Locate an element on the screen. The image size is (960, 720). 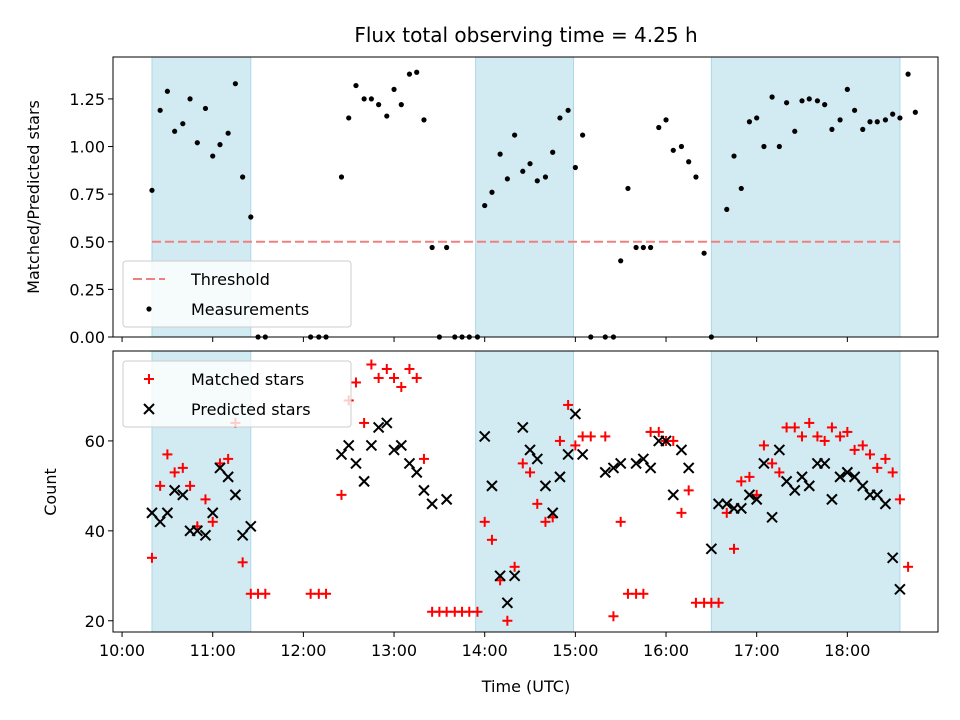
bottom-panel-y-axis-label: Count is located at coordinates (50, 492).